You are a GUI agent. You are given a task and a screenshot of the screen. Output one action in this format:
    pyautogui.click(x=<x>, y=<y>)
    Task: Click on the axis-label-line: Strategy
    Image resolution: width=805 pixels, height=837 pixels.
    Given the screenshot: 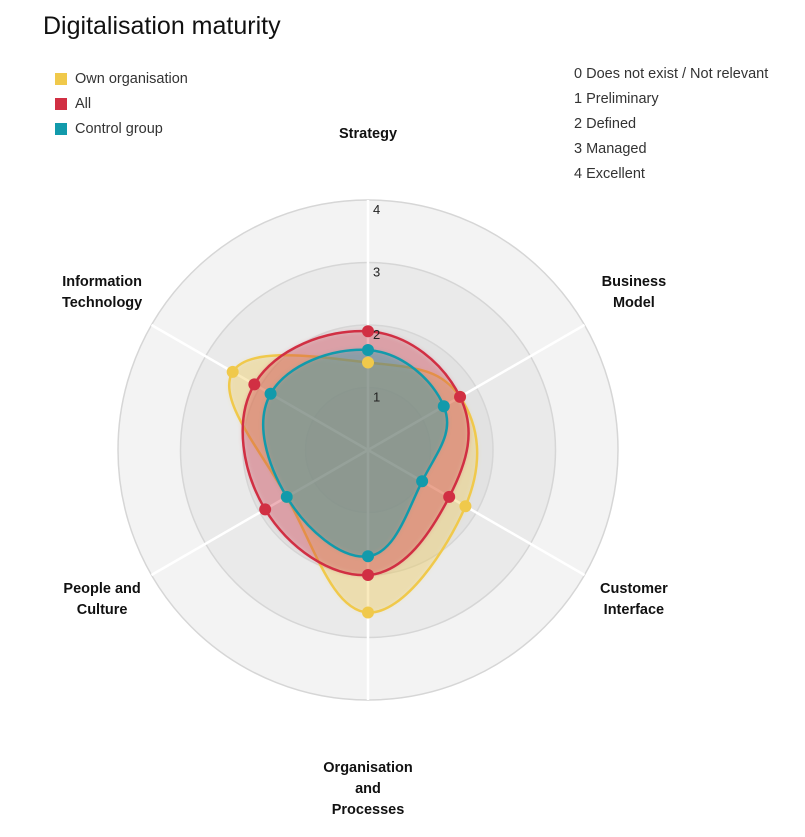 What is the action you would take?
    pyautogui.click(x=368, y=134)
    